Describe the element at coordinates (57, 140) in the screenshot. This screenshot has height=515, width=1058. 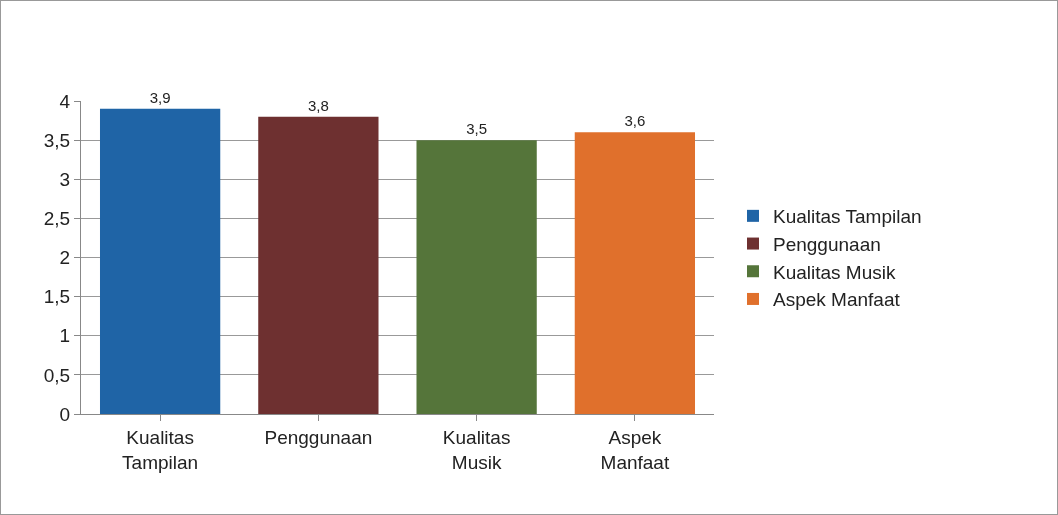
I see `y-tick-label: 3,5` at that location.